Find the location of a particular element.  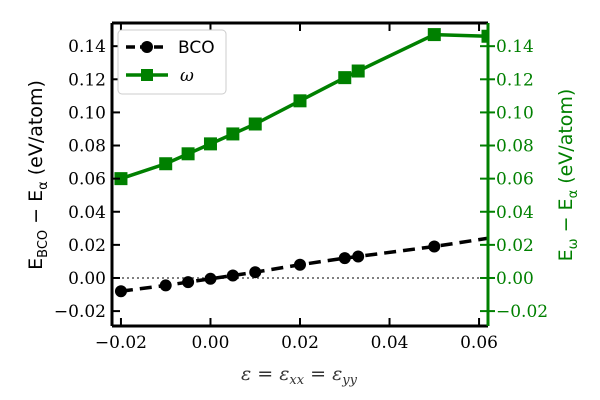

y-tick-label-left: 0.08 is located at coordinates (87, 147).